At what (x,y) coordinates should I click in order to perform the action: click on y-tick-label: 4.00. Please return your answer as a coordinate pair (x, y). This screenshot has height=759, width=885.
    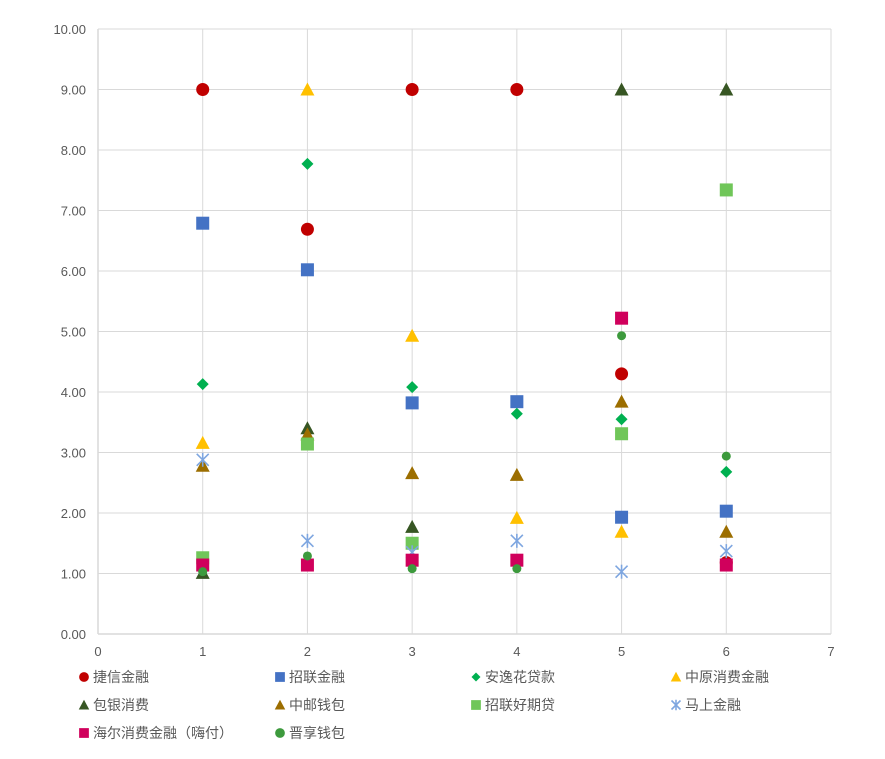
    Looking at the image, I should click on (73, 392).